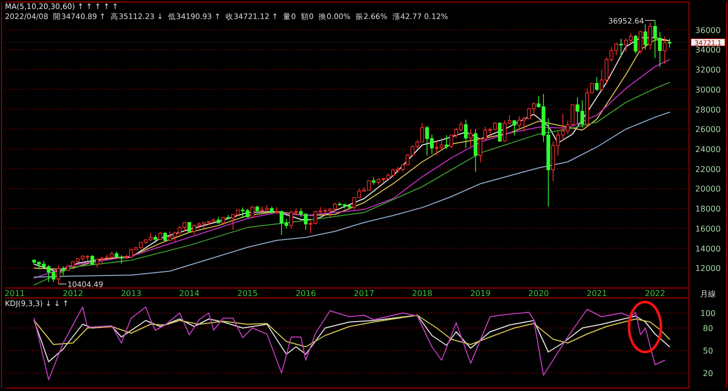 This screenshot has width=728, height=391. Describe the element at coordinates (306, 293) in the screenshot. I see `x-tick-label: 2016` at that location.